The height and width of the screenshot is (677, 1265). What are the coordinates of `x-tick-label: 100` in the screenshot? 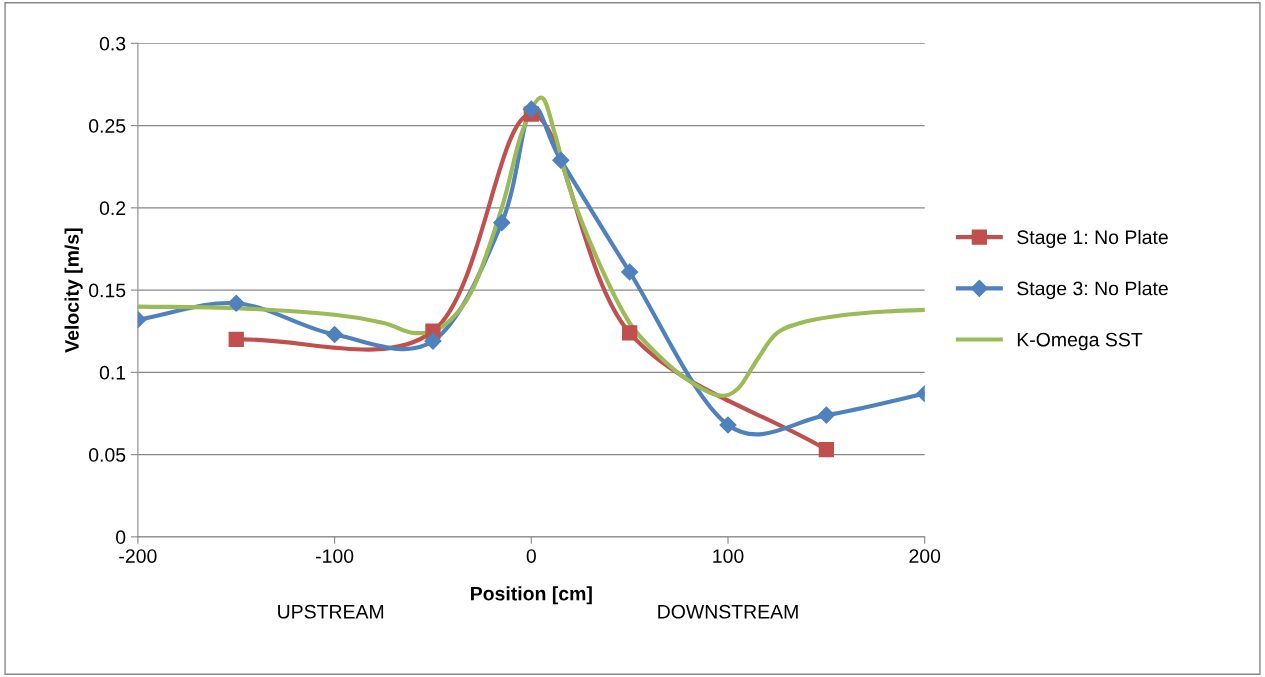 It's located at (728, 556).